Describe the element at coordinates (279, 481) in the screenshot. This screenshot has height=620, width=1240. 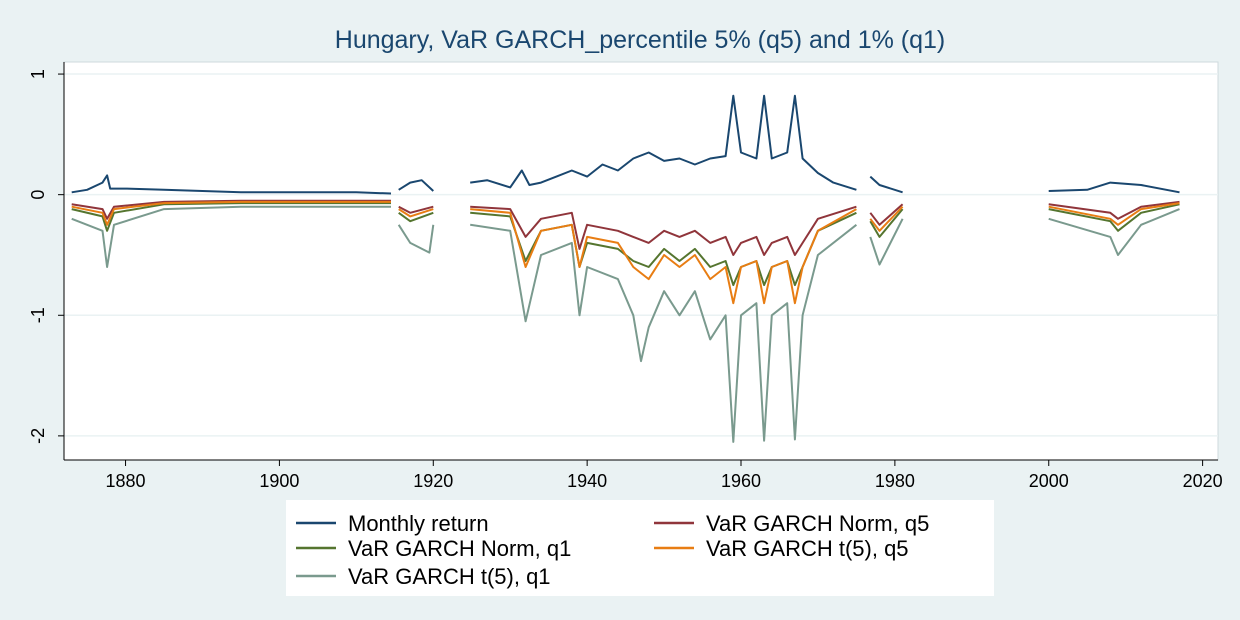
I see `x-tick-label: 1900` at that location.